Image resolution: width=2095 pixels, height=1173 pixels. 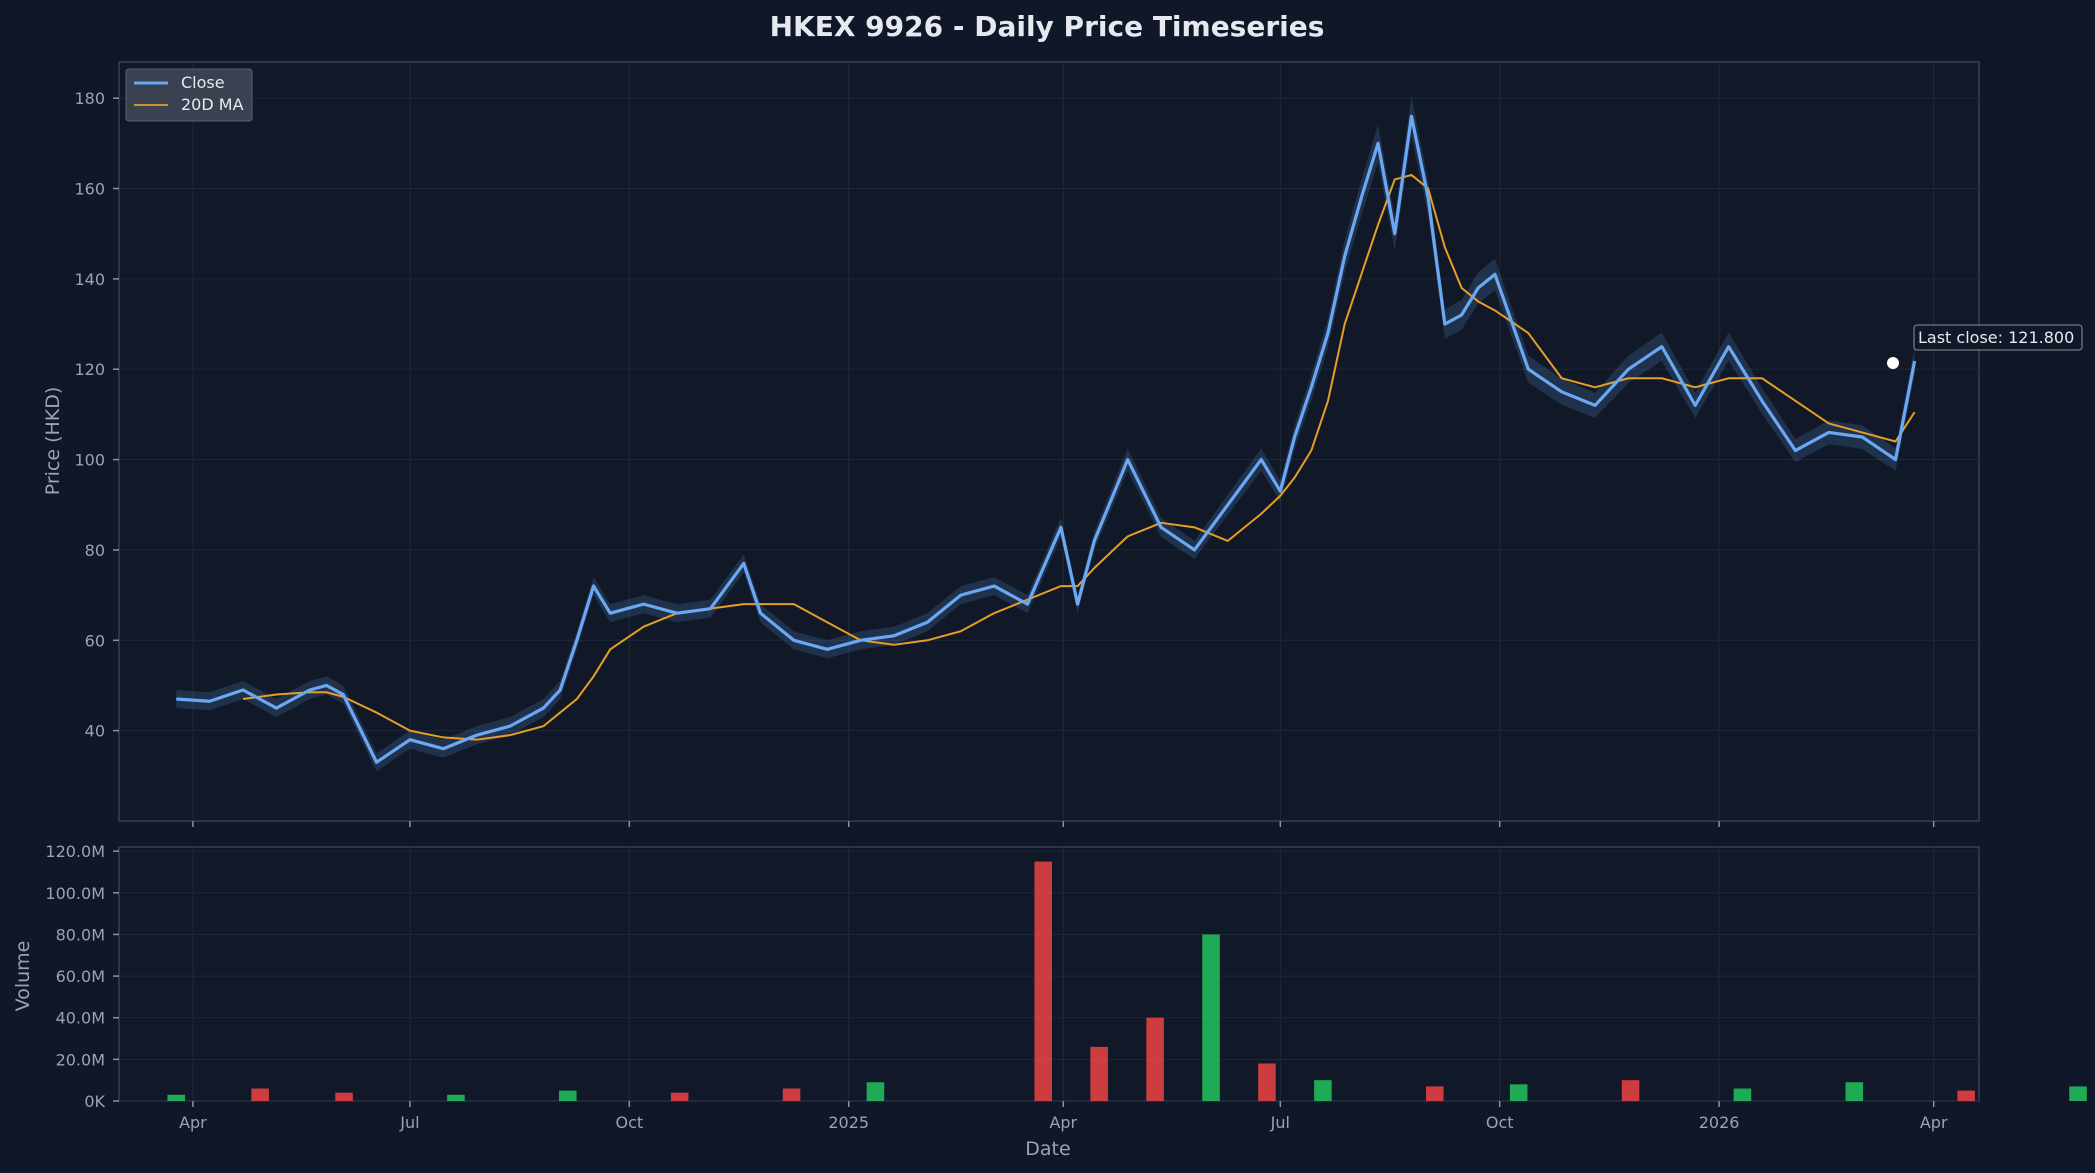 I want to click on price-y-label: Price (HKD), so click(x=53, y=441).